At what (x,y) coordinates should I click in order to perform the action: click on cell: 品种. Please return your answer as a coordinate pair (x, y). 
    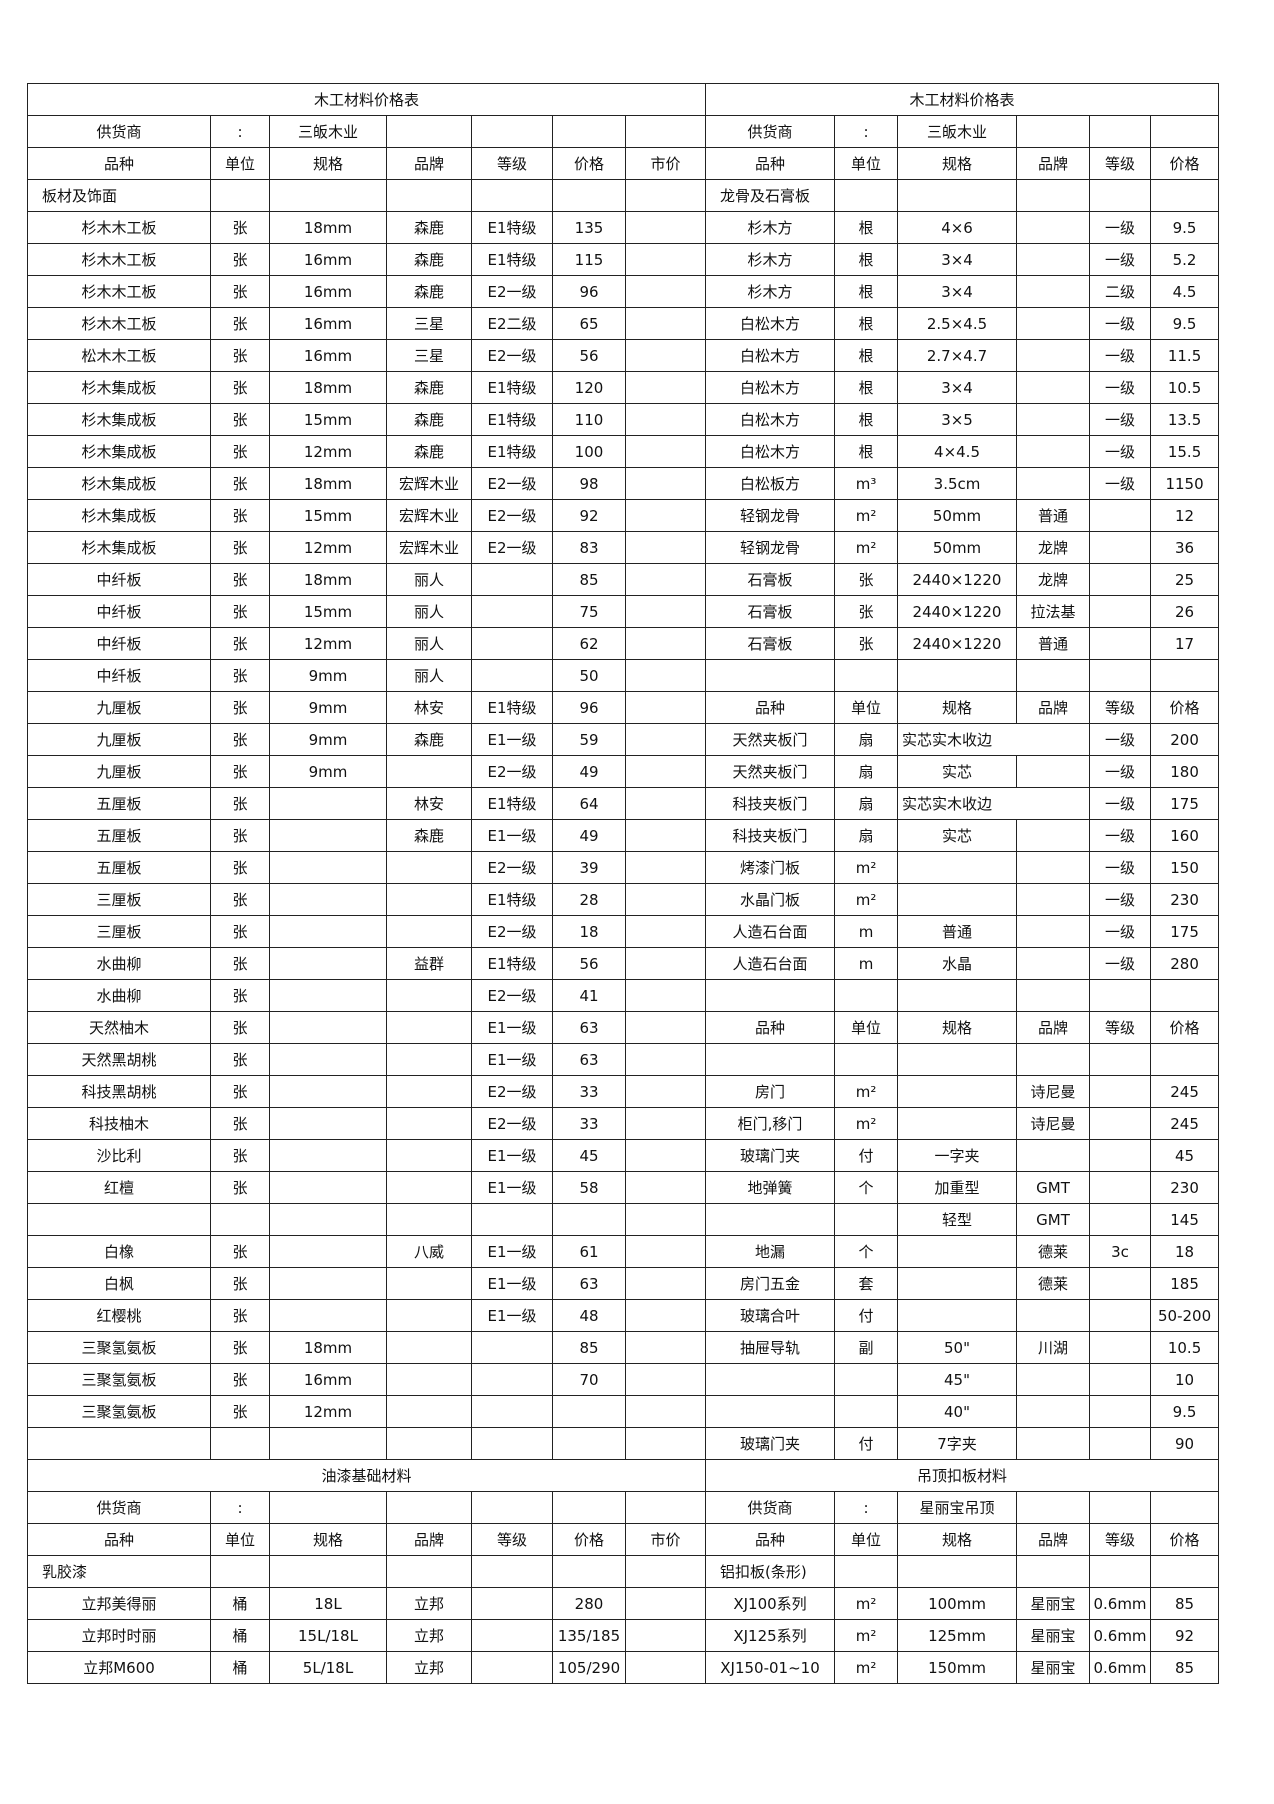
    Looking at the image, I should click on (119, 1539).